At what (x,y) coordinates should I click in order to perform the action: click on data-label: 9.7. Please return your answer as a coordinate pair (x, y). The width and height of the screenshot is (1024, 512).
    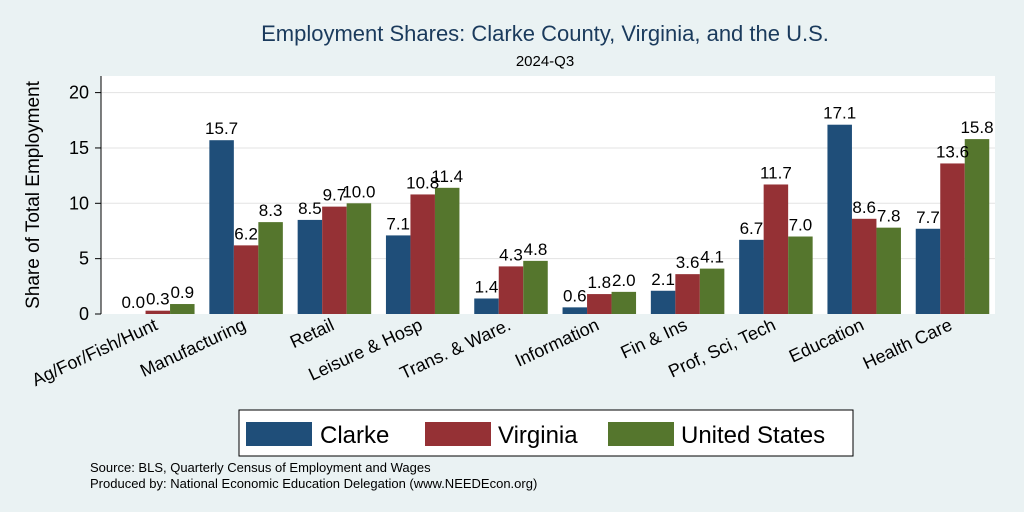
    Looking at the image, I should click on (335, 195).